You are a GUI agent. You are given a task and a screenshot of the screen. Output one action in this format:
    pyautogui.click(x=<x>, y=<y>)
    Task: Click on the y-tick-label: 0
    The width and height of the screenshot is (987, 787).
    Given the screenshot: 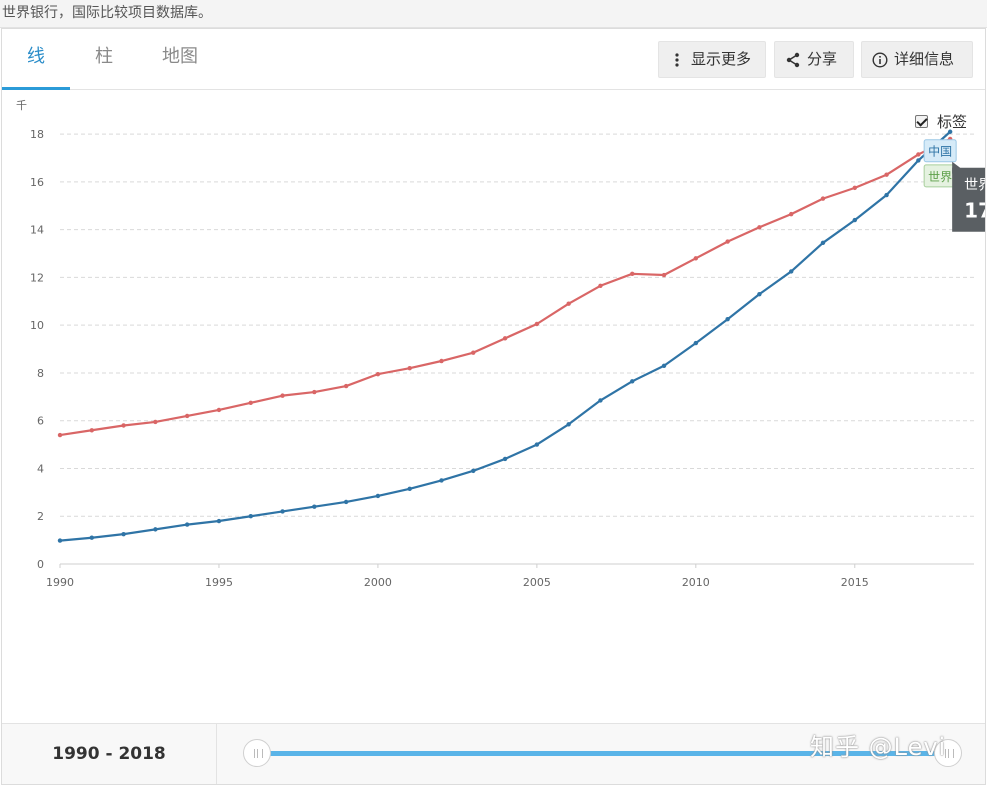 What is the action you would take?
    pyautogui.click(x=40, y=564)
    